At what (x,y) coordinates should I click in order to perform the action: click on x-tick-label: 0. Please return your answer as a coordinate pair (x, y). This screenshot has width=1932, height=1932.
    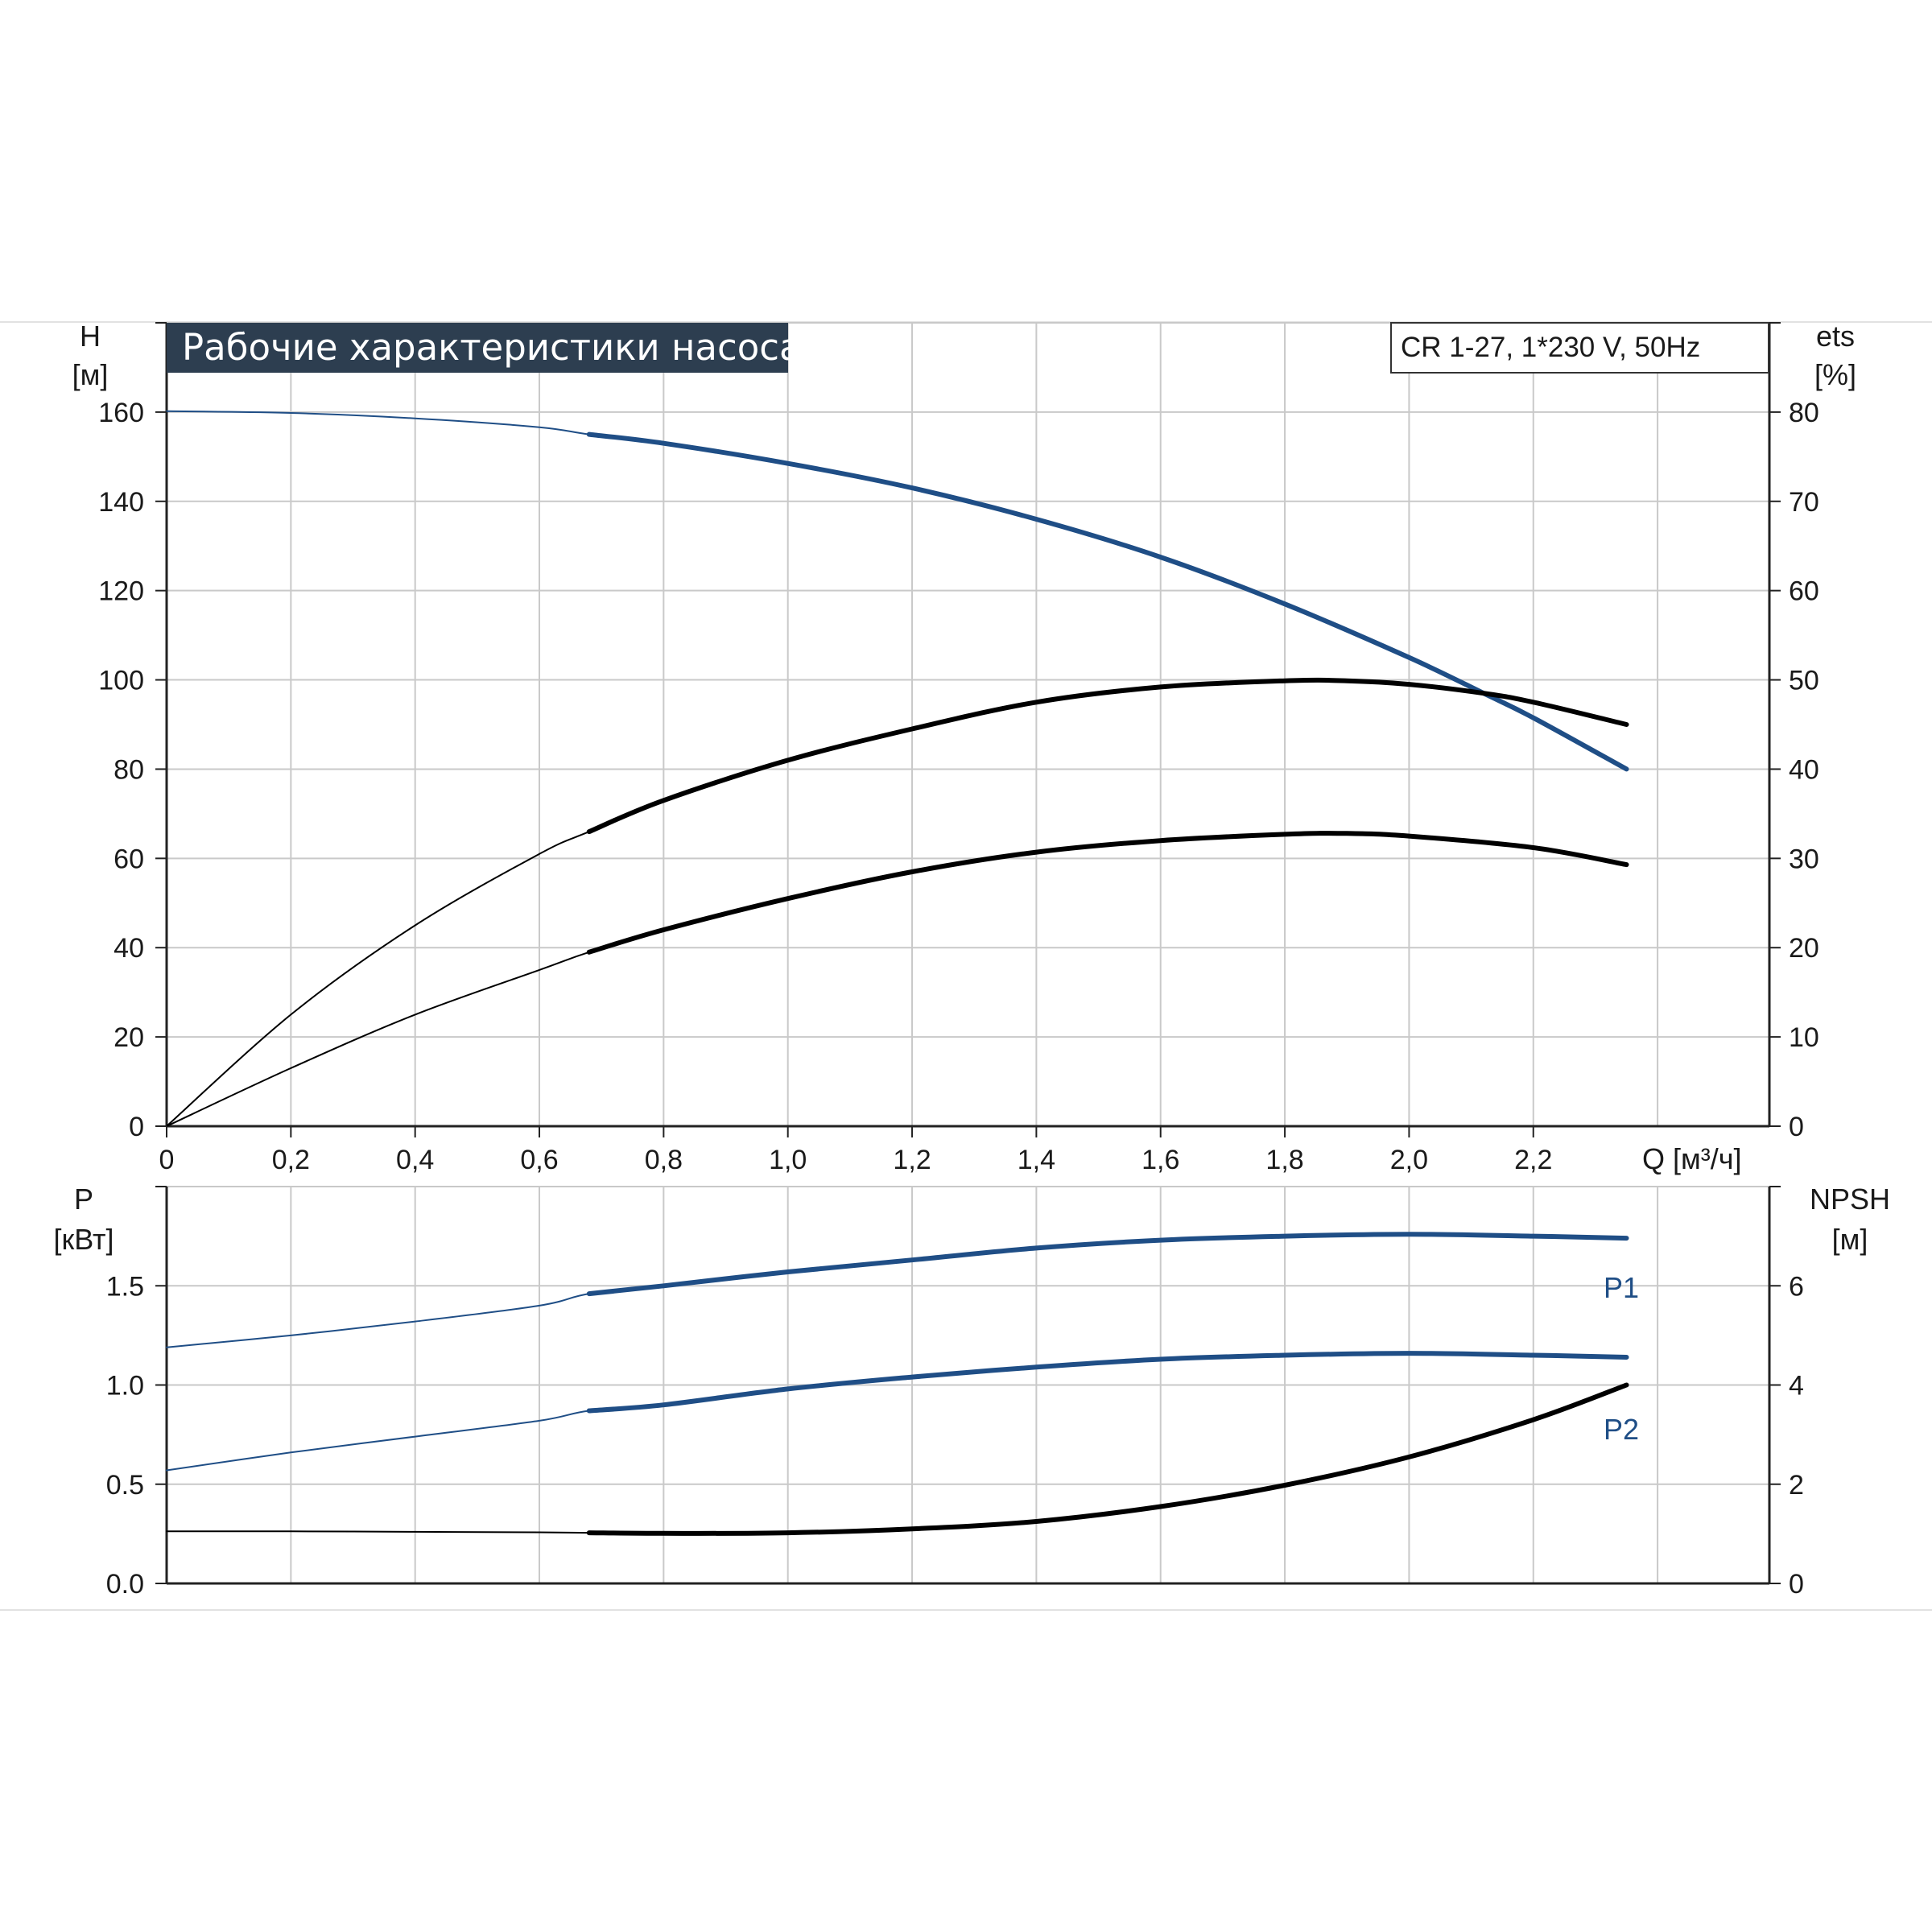
    Looking at the image, I should click on (167, 1160).